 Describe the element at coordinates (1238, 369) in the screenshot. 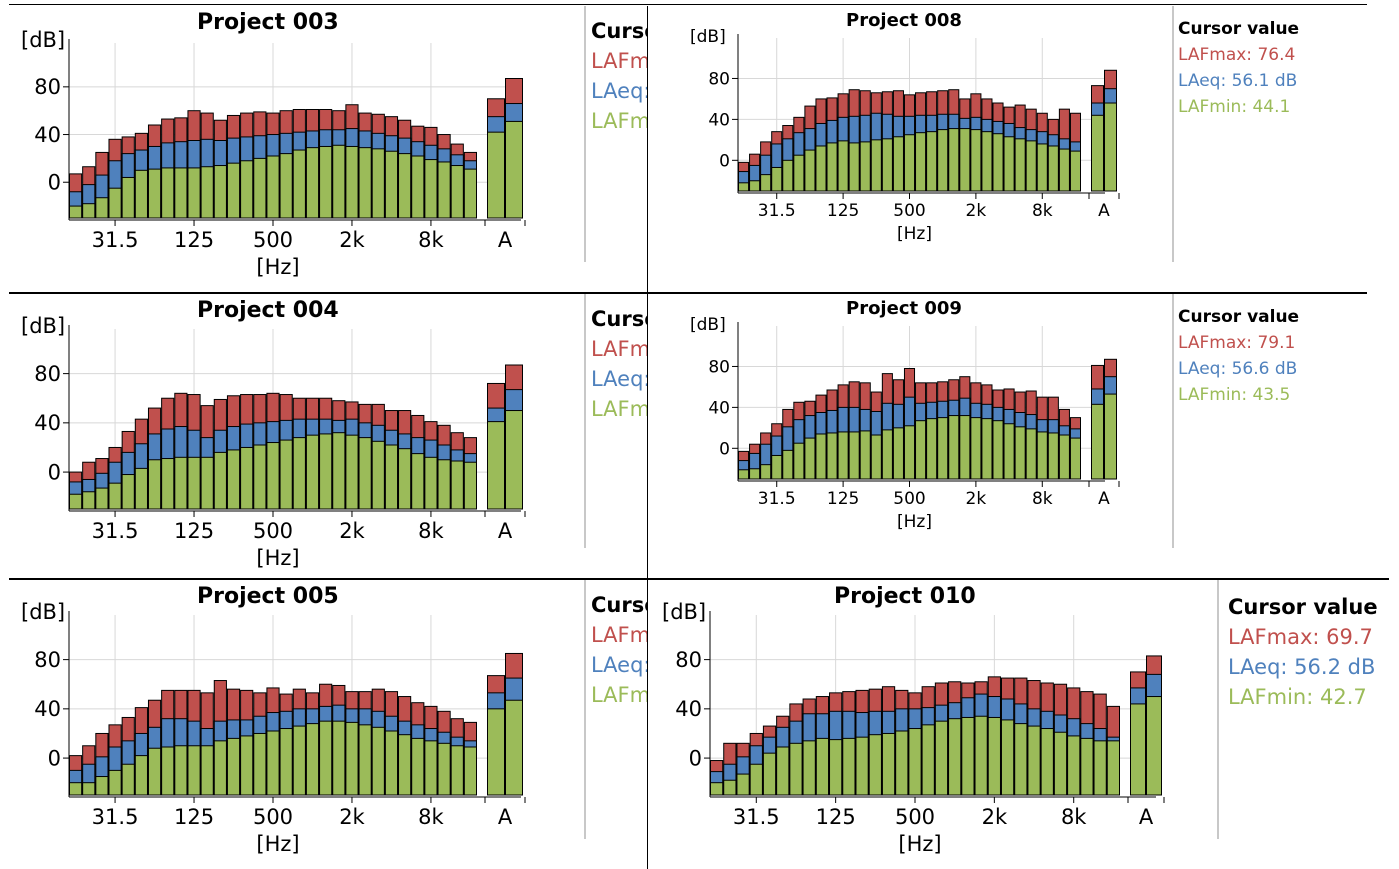

I see `cursor-laeq: LAeq: 56.6 dB` at that location.